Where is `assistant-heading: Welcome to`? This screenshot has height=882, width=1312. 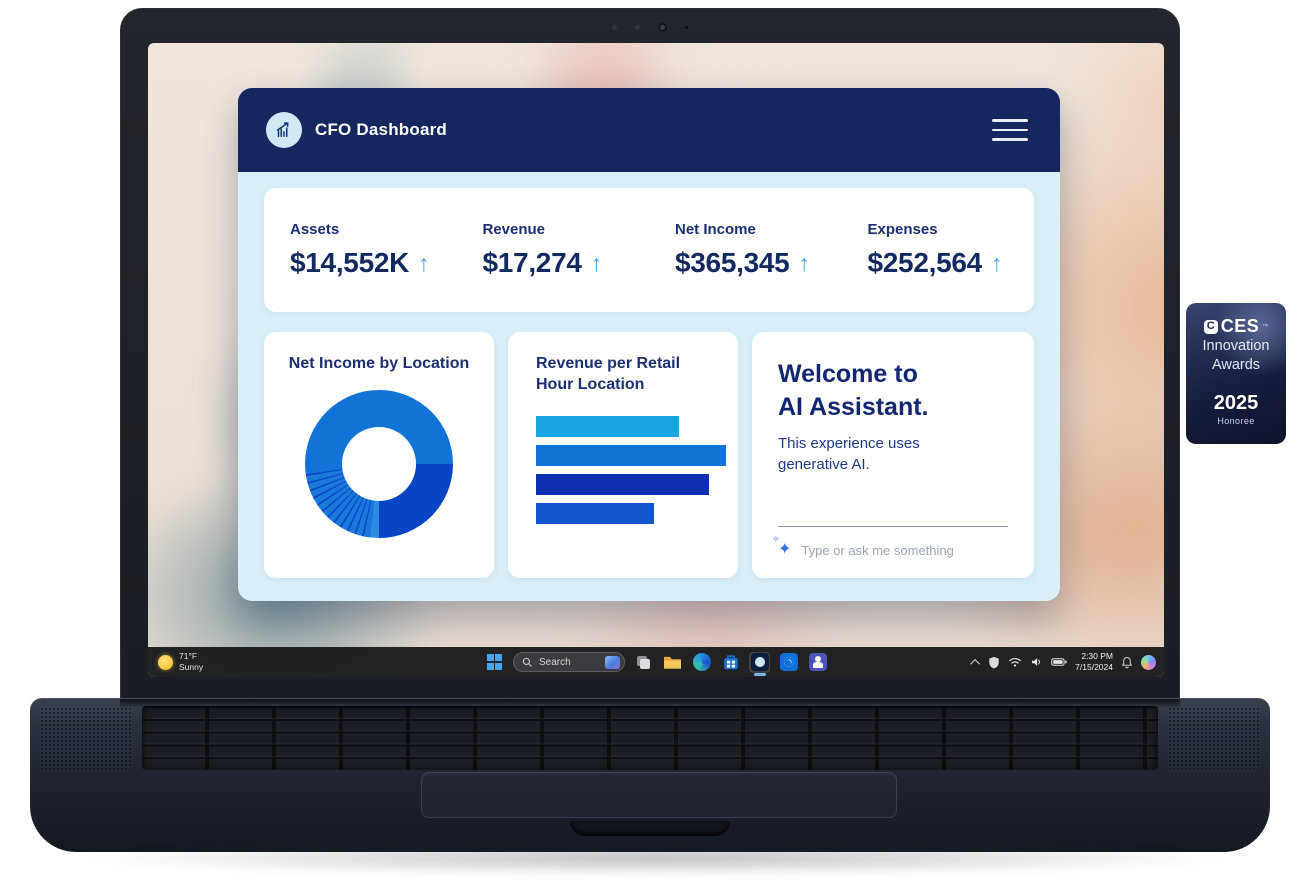
assistant-heading: Welcome to is located at coordinates (848, 374).